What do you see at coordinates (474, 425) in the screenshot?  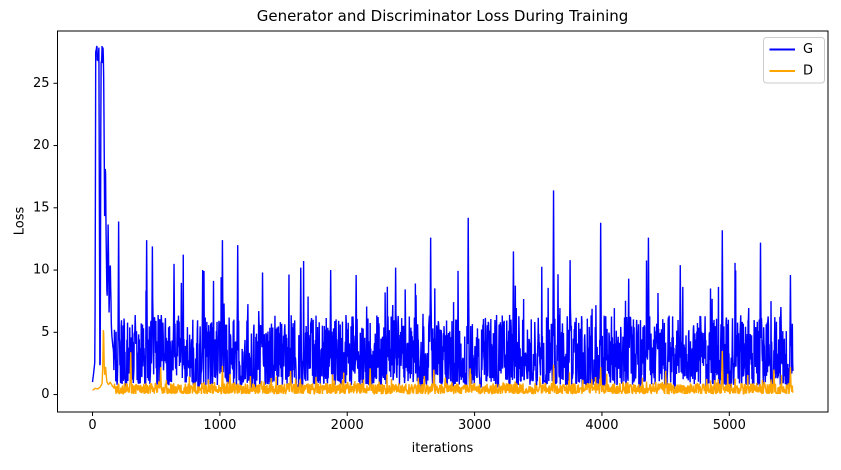 I see `x-tick-label: 3000` at bounding box center [474, 425].